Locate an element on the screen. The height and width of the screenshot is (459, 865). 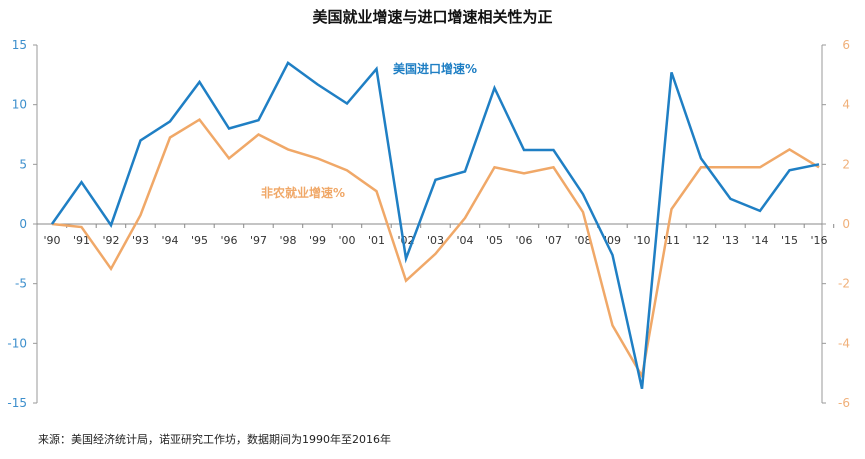
left-tick-label: -5 is located at coordinates (21, 284).